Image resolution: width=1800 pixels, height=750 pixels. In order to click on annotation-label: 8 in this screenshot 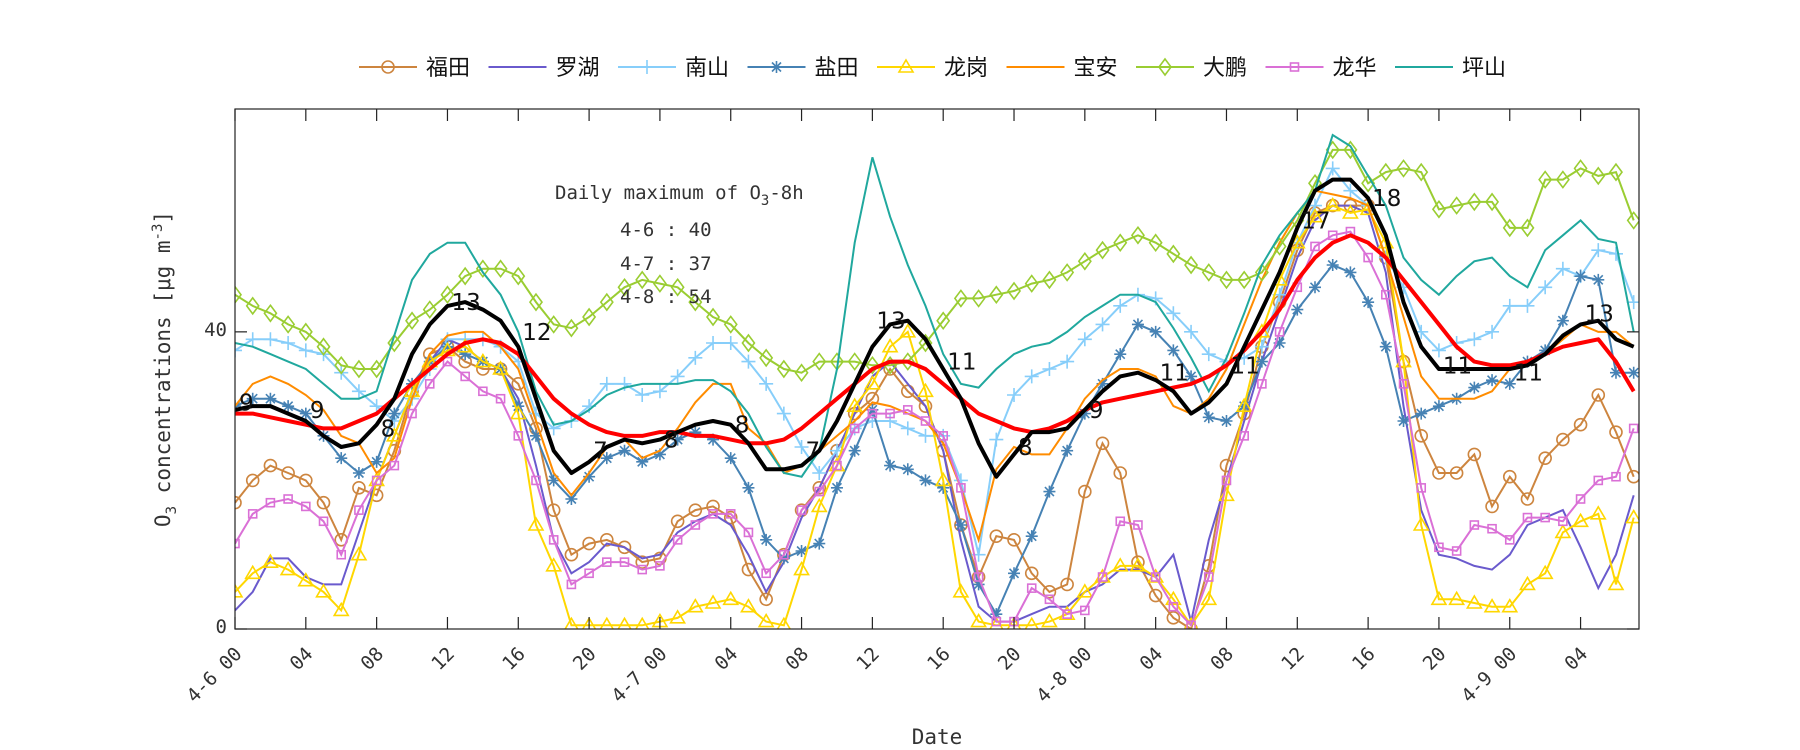, I will do `click(671, 441)`.